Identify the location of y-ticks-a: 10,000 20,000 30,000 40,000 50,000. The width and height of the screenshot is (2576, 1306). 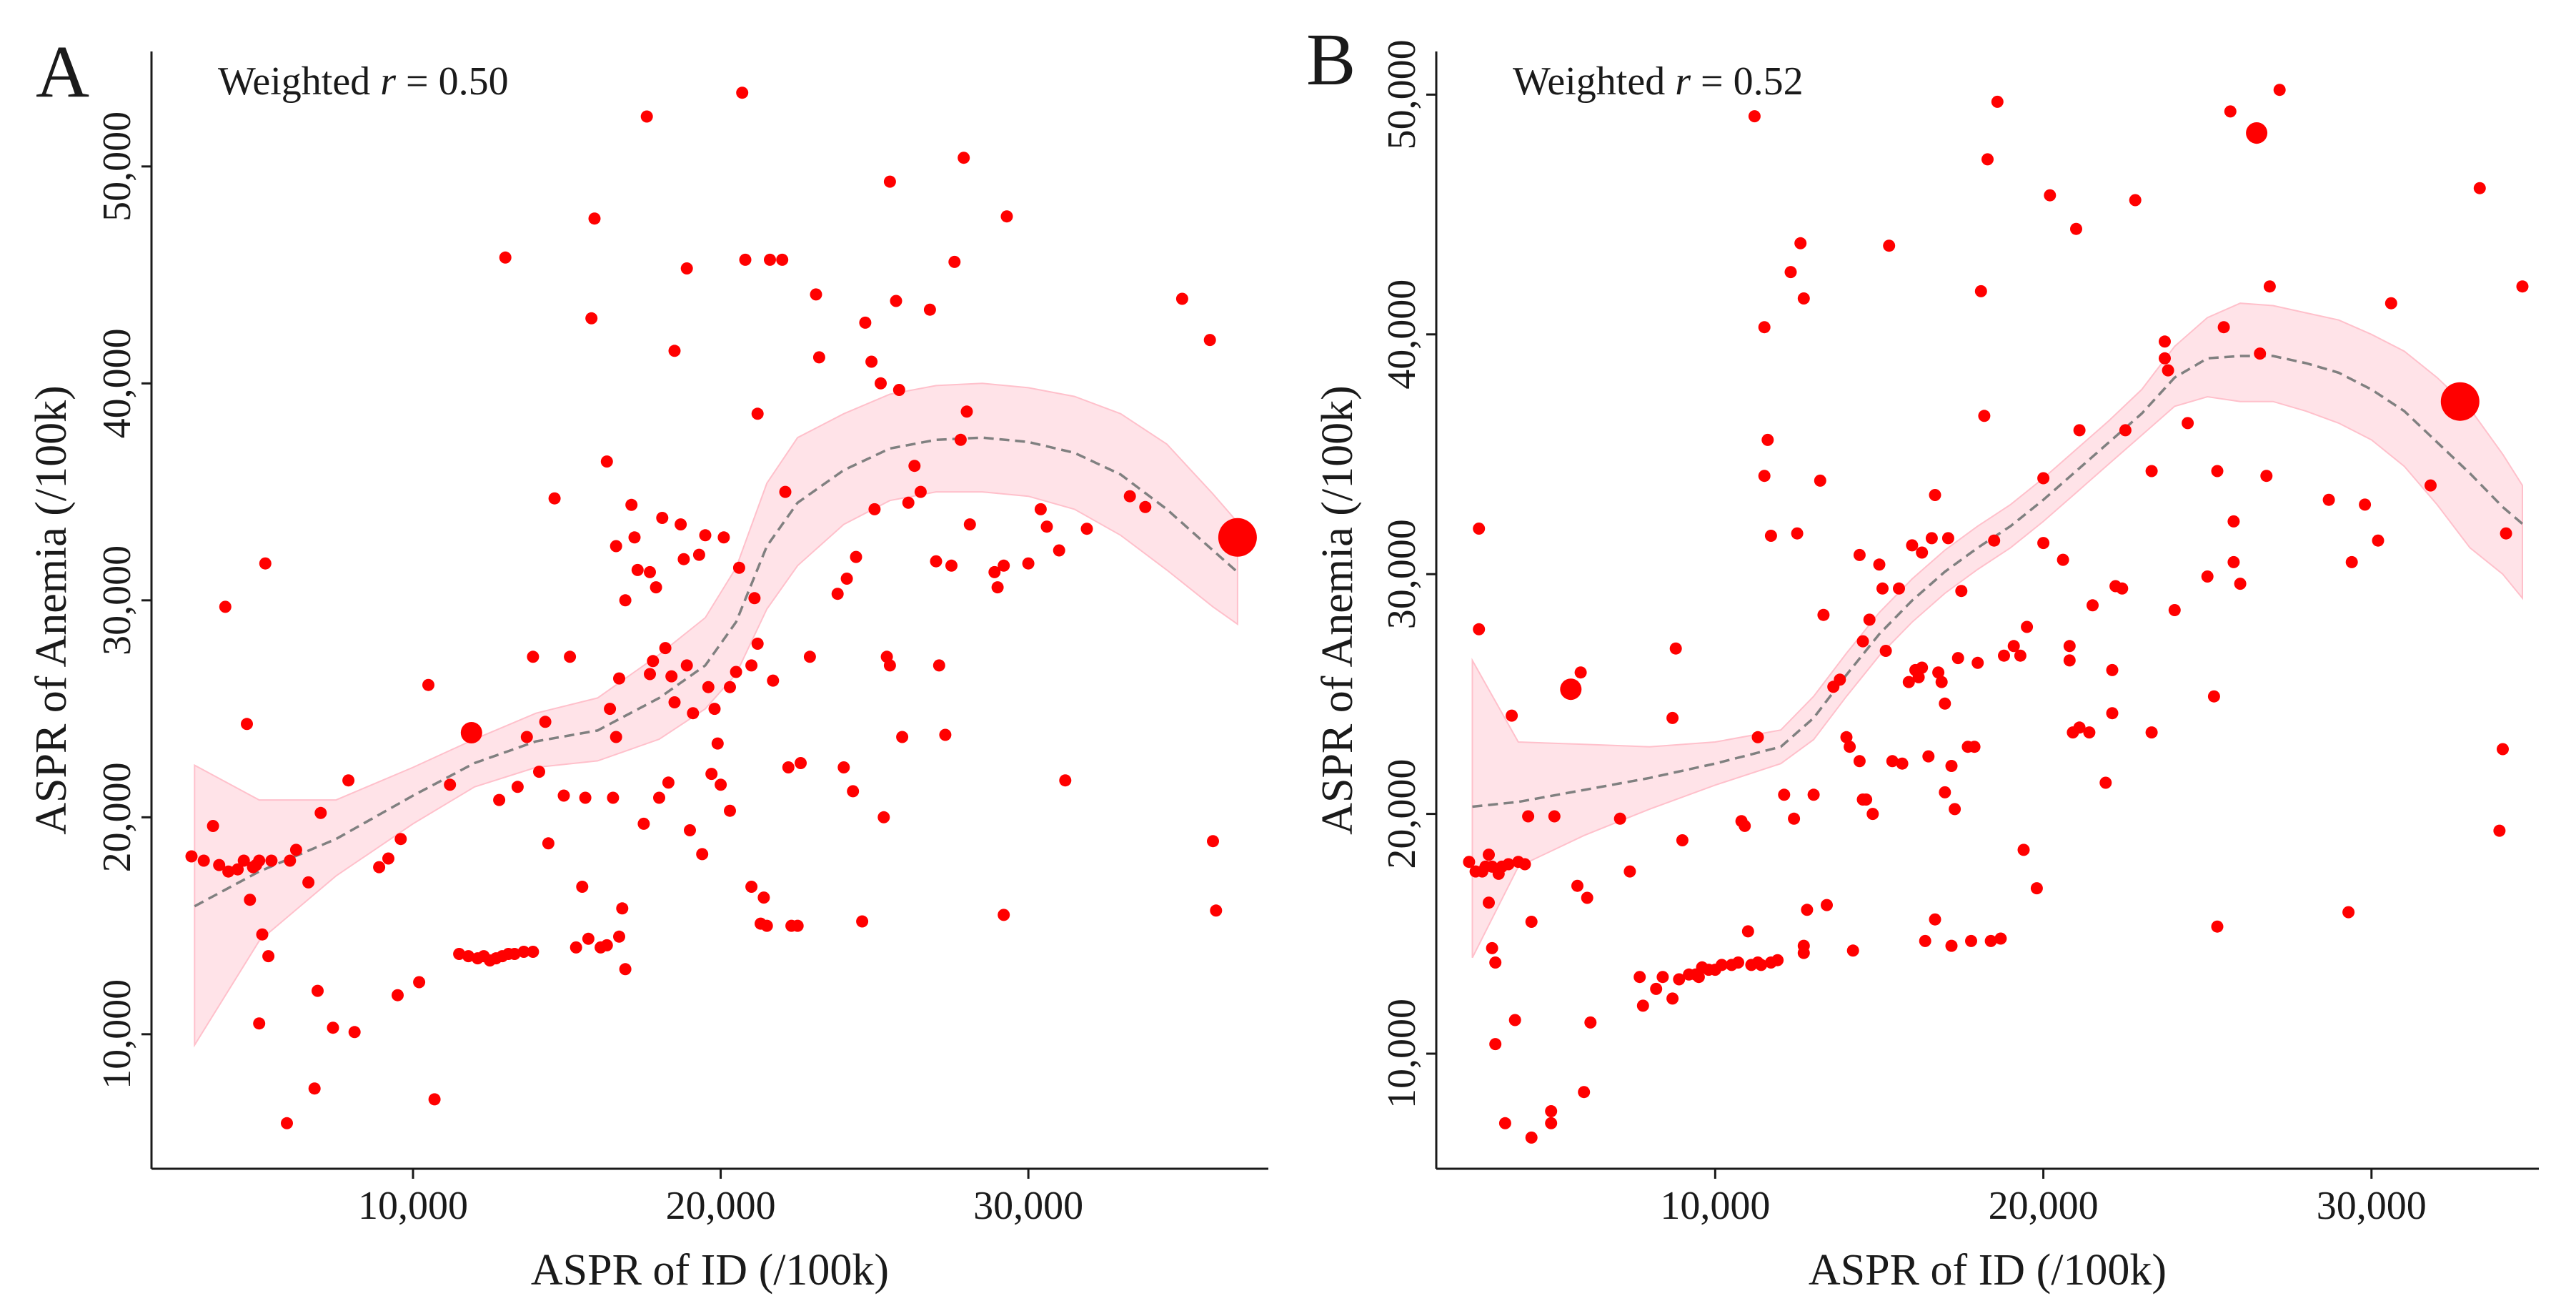
(123, 600).